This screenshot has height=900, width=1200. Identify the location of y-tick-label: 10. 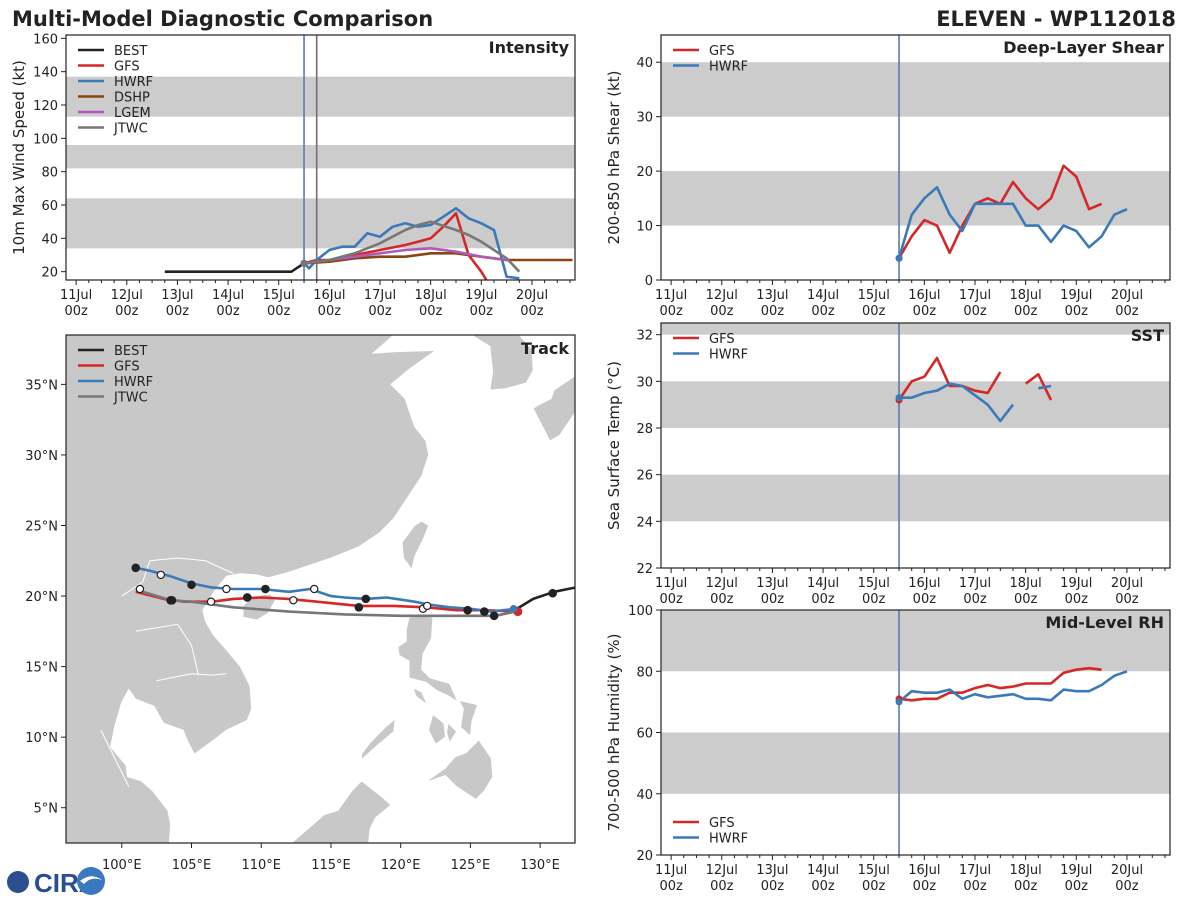
(644, 227).